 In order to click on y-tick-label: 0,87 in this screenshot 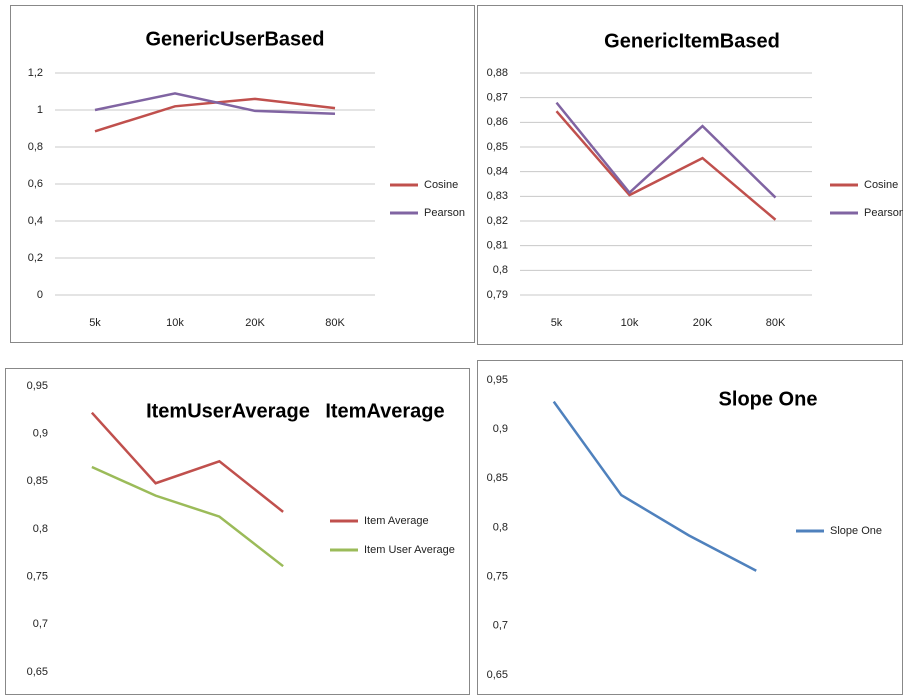, I will do `click(497, 98)`.